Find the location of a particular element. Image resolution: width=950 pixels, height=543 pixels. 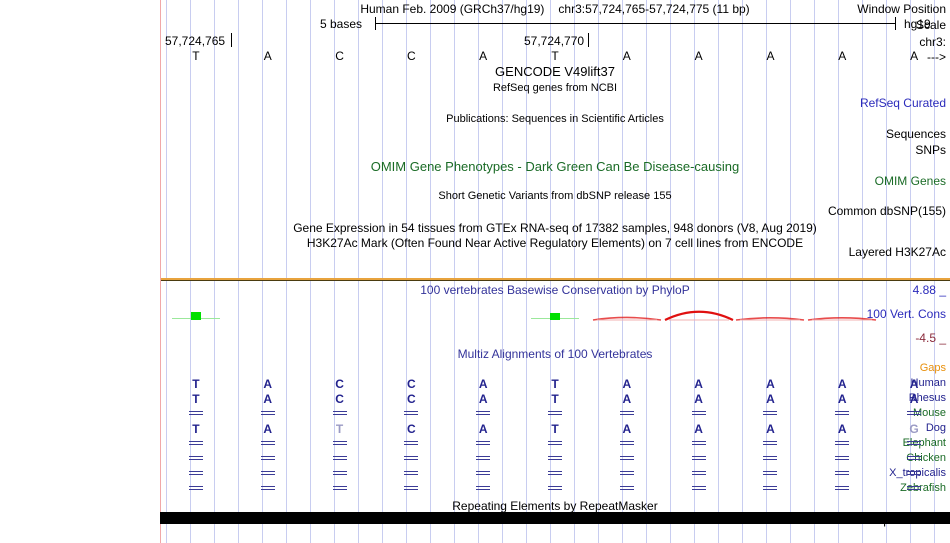

label-strand-direction: ---> is located at coordinates (936, 57).